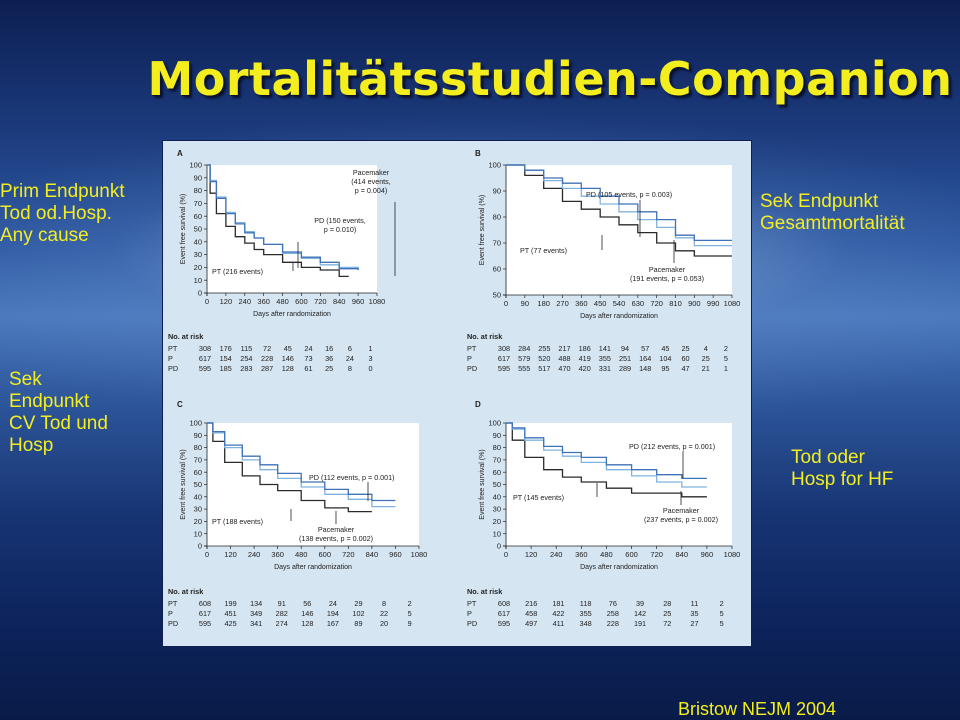 The height and width of the screenshot is (720, 960). I want to click on risk-cell: 6, so click(350, 348).